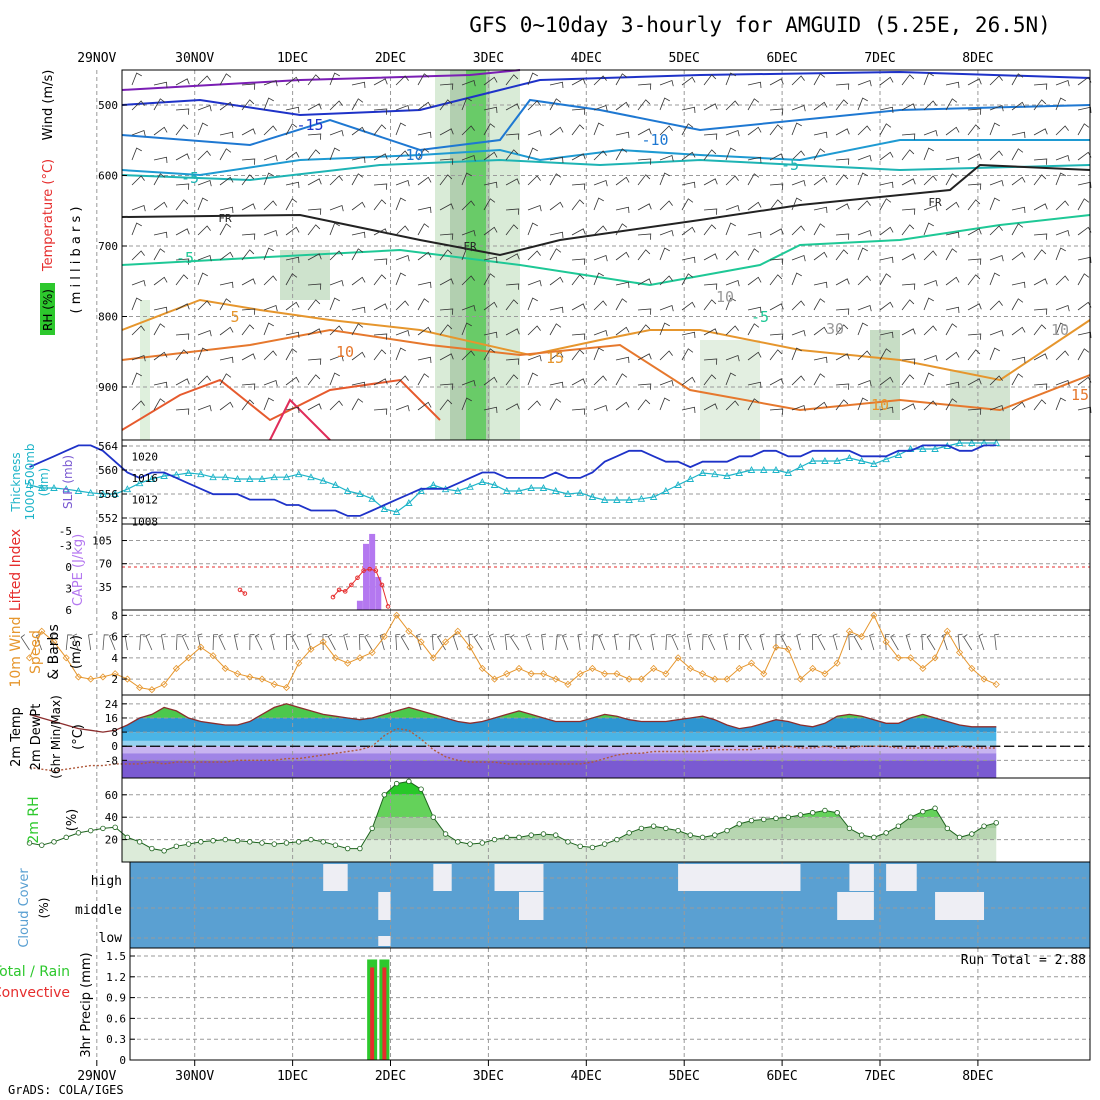 This screenshot has width=1100, height=1100. I want to click on ylabel-cloud-unit: (%), so click(44, 908).